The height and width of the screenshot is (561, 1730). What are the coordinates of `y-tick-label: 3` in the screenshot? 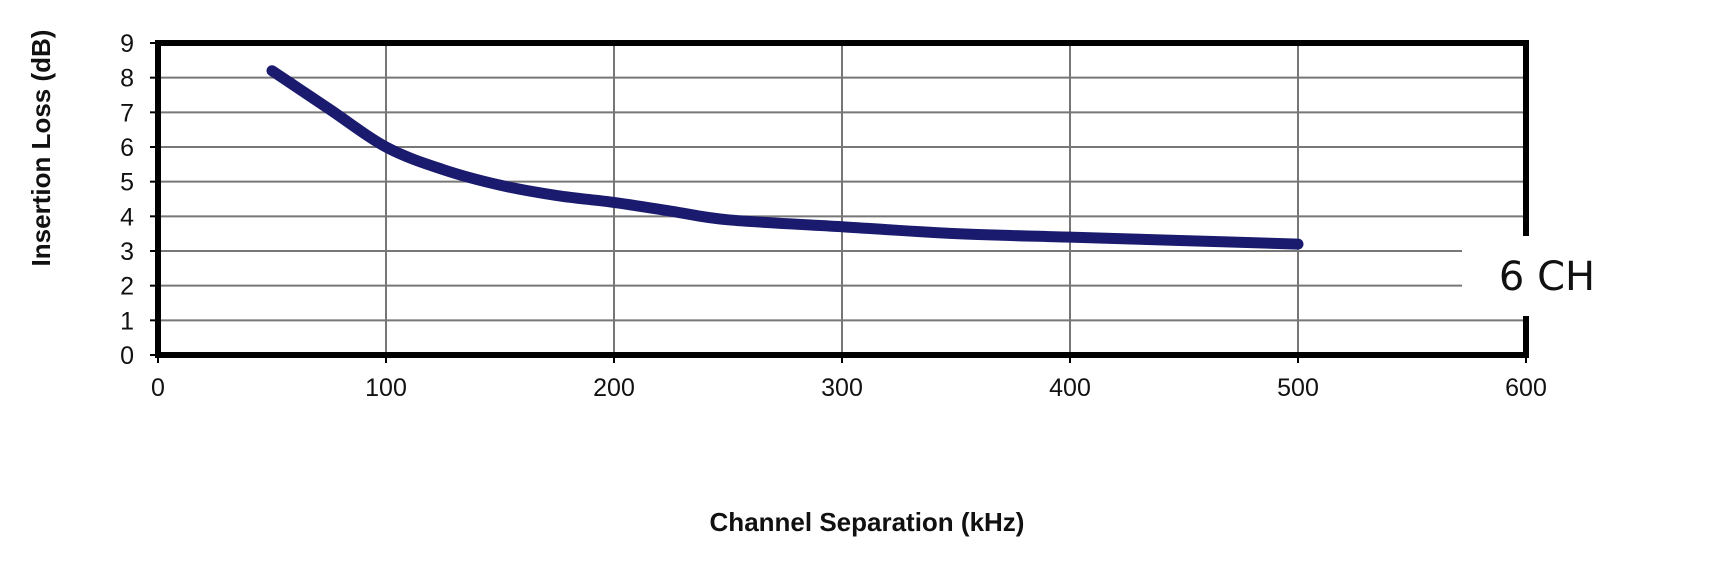 It's located at (127, 252).